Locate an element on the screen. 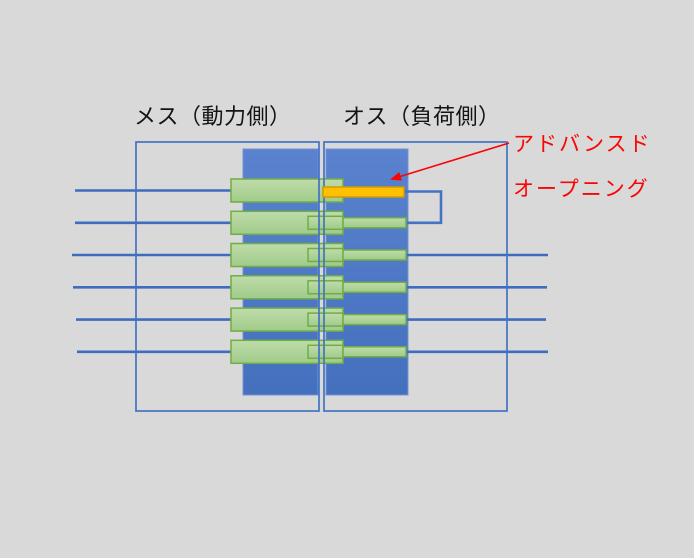 The width and height of the screenshot is (694, 558). annotation-arrow is located at coordinates (450, 161).